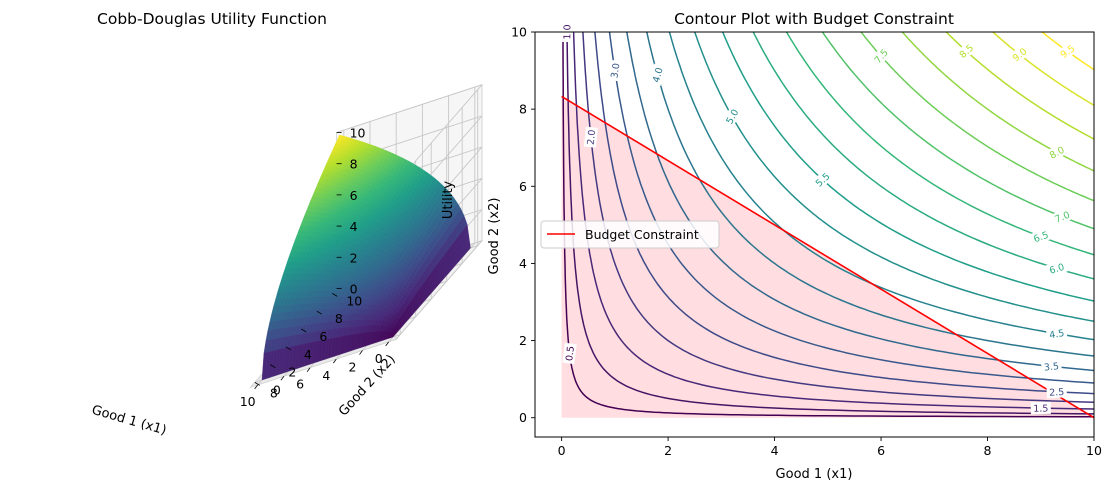 The image size is (1112, 490). I want to click on z-tick-label: 8, so click(354, 164).